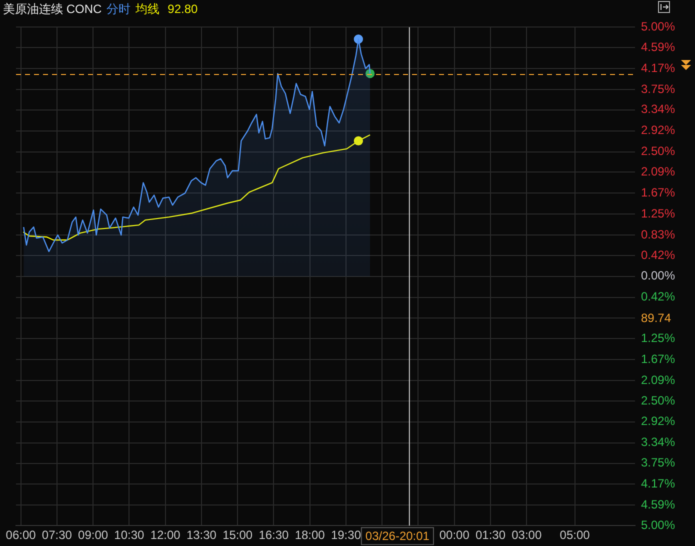 The height and width of the screenshot is (546, 695). I want to click on x-tick-label: 09:00, so click(93, 535).